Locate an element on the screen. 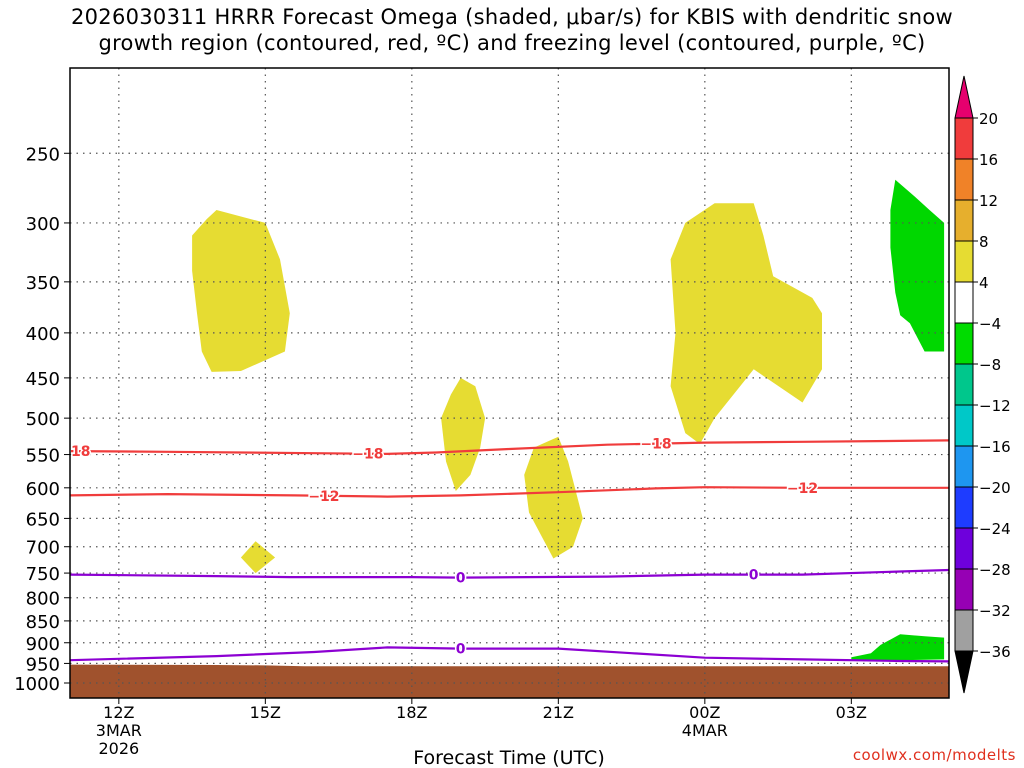  colorbar-bottom-arrow is located at coordinates (964, 672).